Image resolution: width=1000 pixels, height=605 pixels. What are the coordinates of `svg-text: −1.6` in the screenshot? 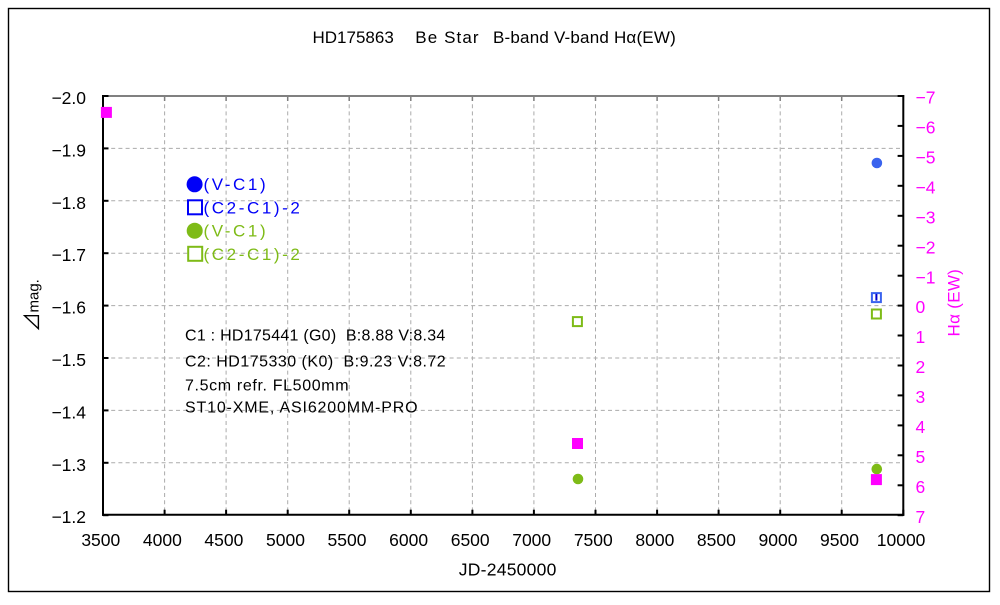 It's located at (68, 308).